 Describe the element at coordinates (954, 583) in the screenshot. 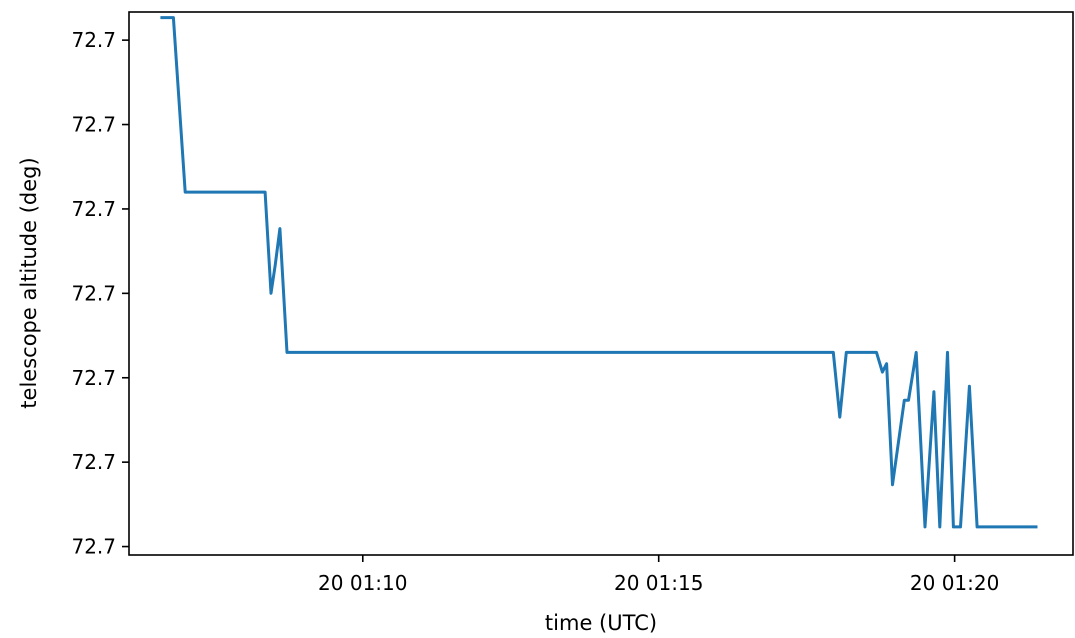

I see `x-tick-label: 20 01:20` at that location.